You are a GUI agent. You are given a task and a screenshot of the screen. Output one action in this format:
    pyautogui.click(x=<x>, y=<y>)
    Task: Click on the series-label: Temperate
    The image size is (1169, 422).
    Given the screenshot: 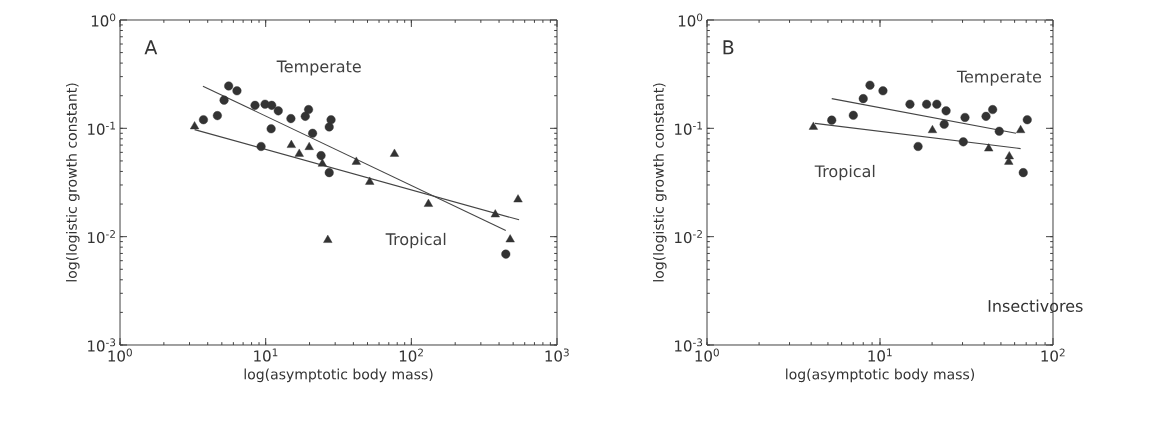 What is the action you would take?
    pyautogui.click(x=318, y=68)
    